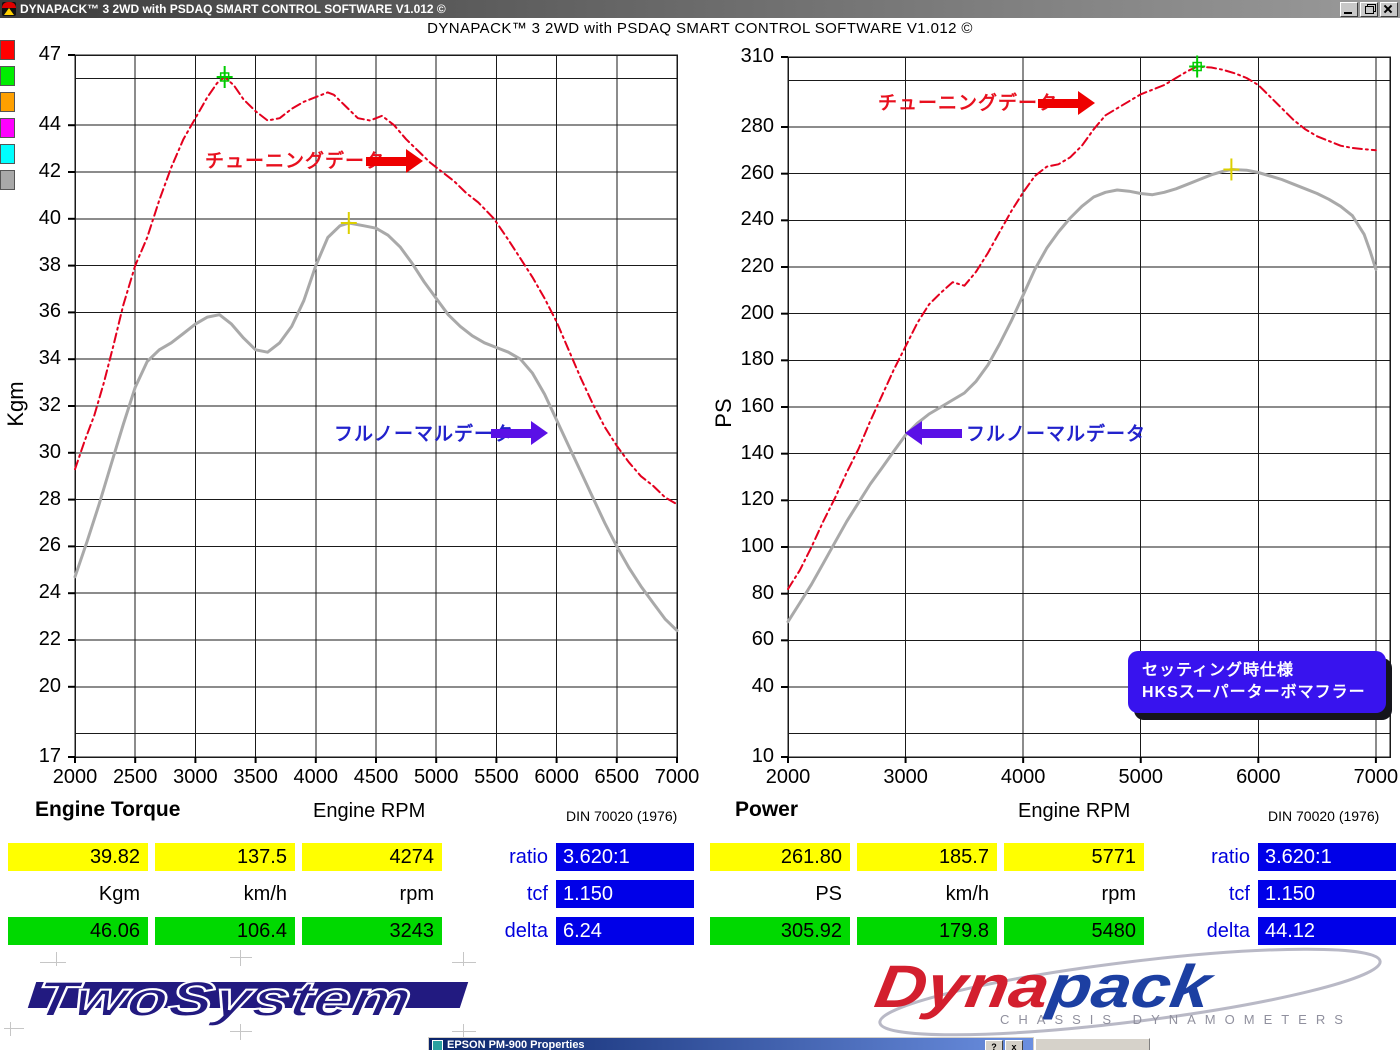 This screenshot has width=1400, height=1050. Describe the element at coordinates (225, 931) in the screenshot. I see `torque-tuned-peak-speed: 106.4` at that location.